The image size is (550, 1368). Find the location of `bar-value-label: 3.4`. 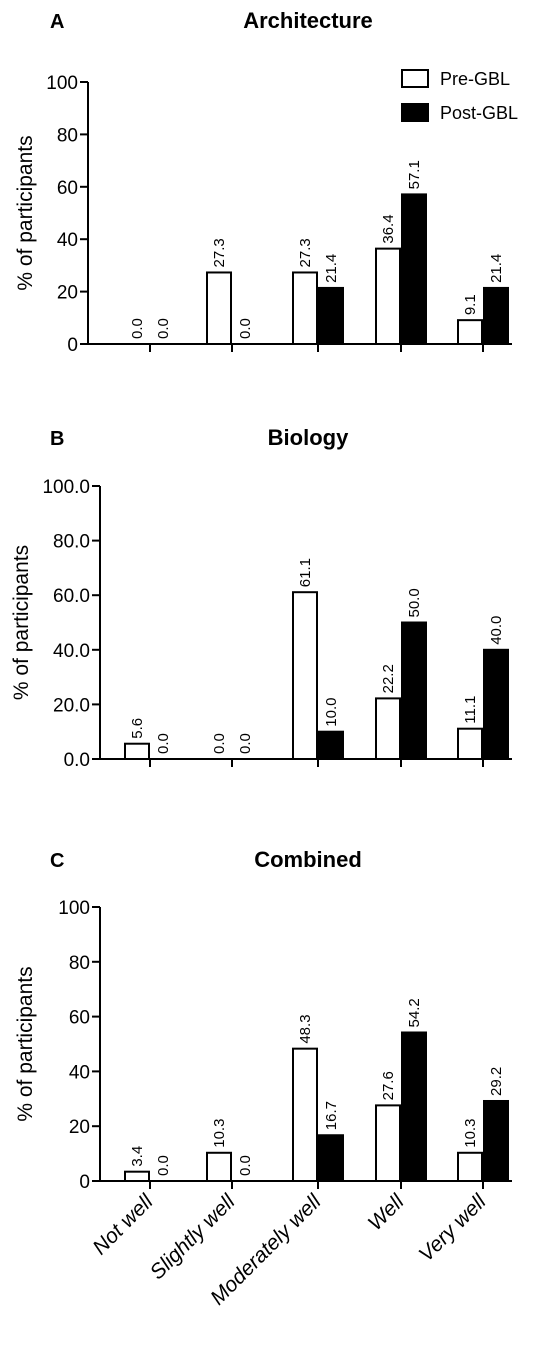

bar-value-label: 3.4 is located at coordinates (137, 1156).